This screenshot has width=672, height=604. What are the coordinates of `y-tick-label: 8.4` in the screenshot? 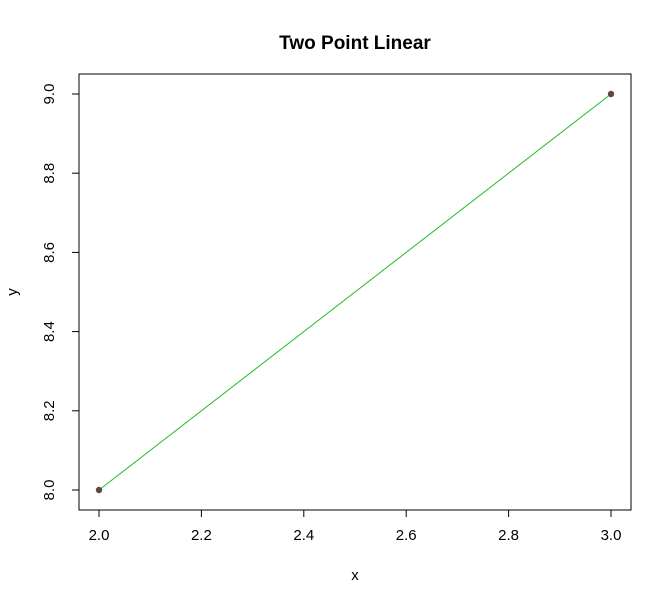 It's located at (49, 331).